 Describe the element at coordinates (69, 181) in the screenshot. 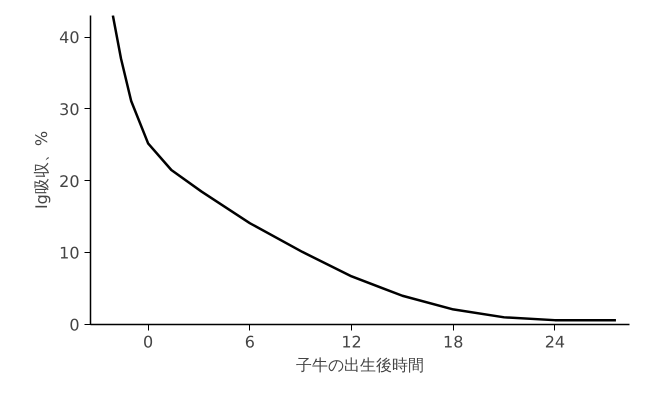

I see `y-tick-label: 20` at that location.